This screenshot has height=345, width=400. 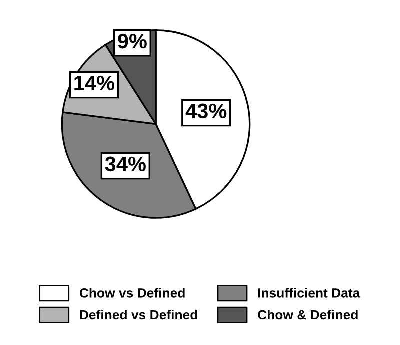 What do you see at coordinates (139, 315) in the screenshot?
I see `legend-label: Defined vs Defined` at bounding box center [139, 315].